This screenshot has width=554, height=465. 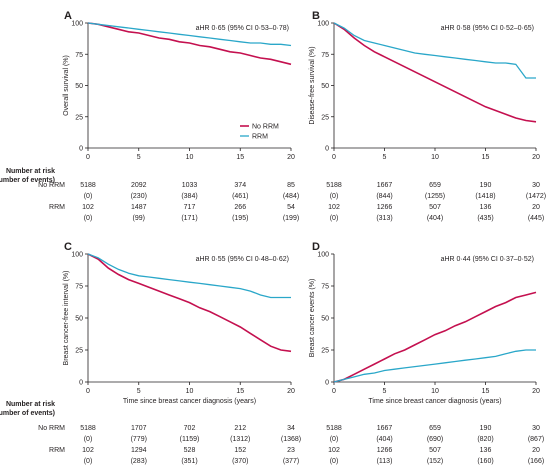 What do you see at coordinates (88, 207) in the screenshot?
I see `risk-rrm-at-risk-A: 102` at bounding box center [88, 207].